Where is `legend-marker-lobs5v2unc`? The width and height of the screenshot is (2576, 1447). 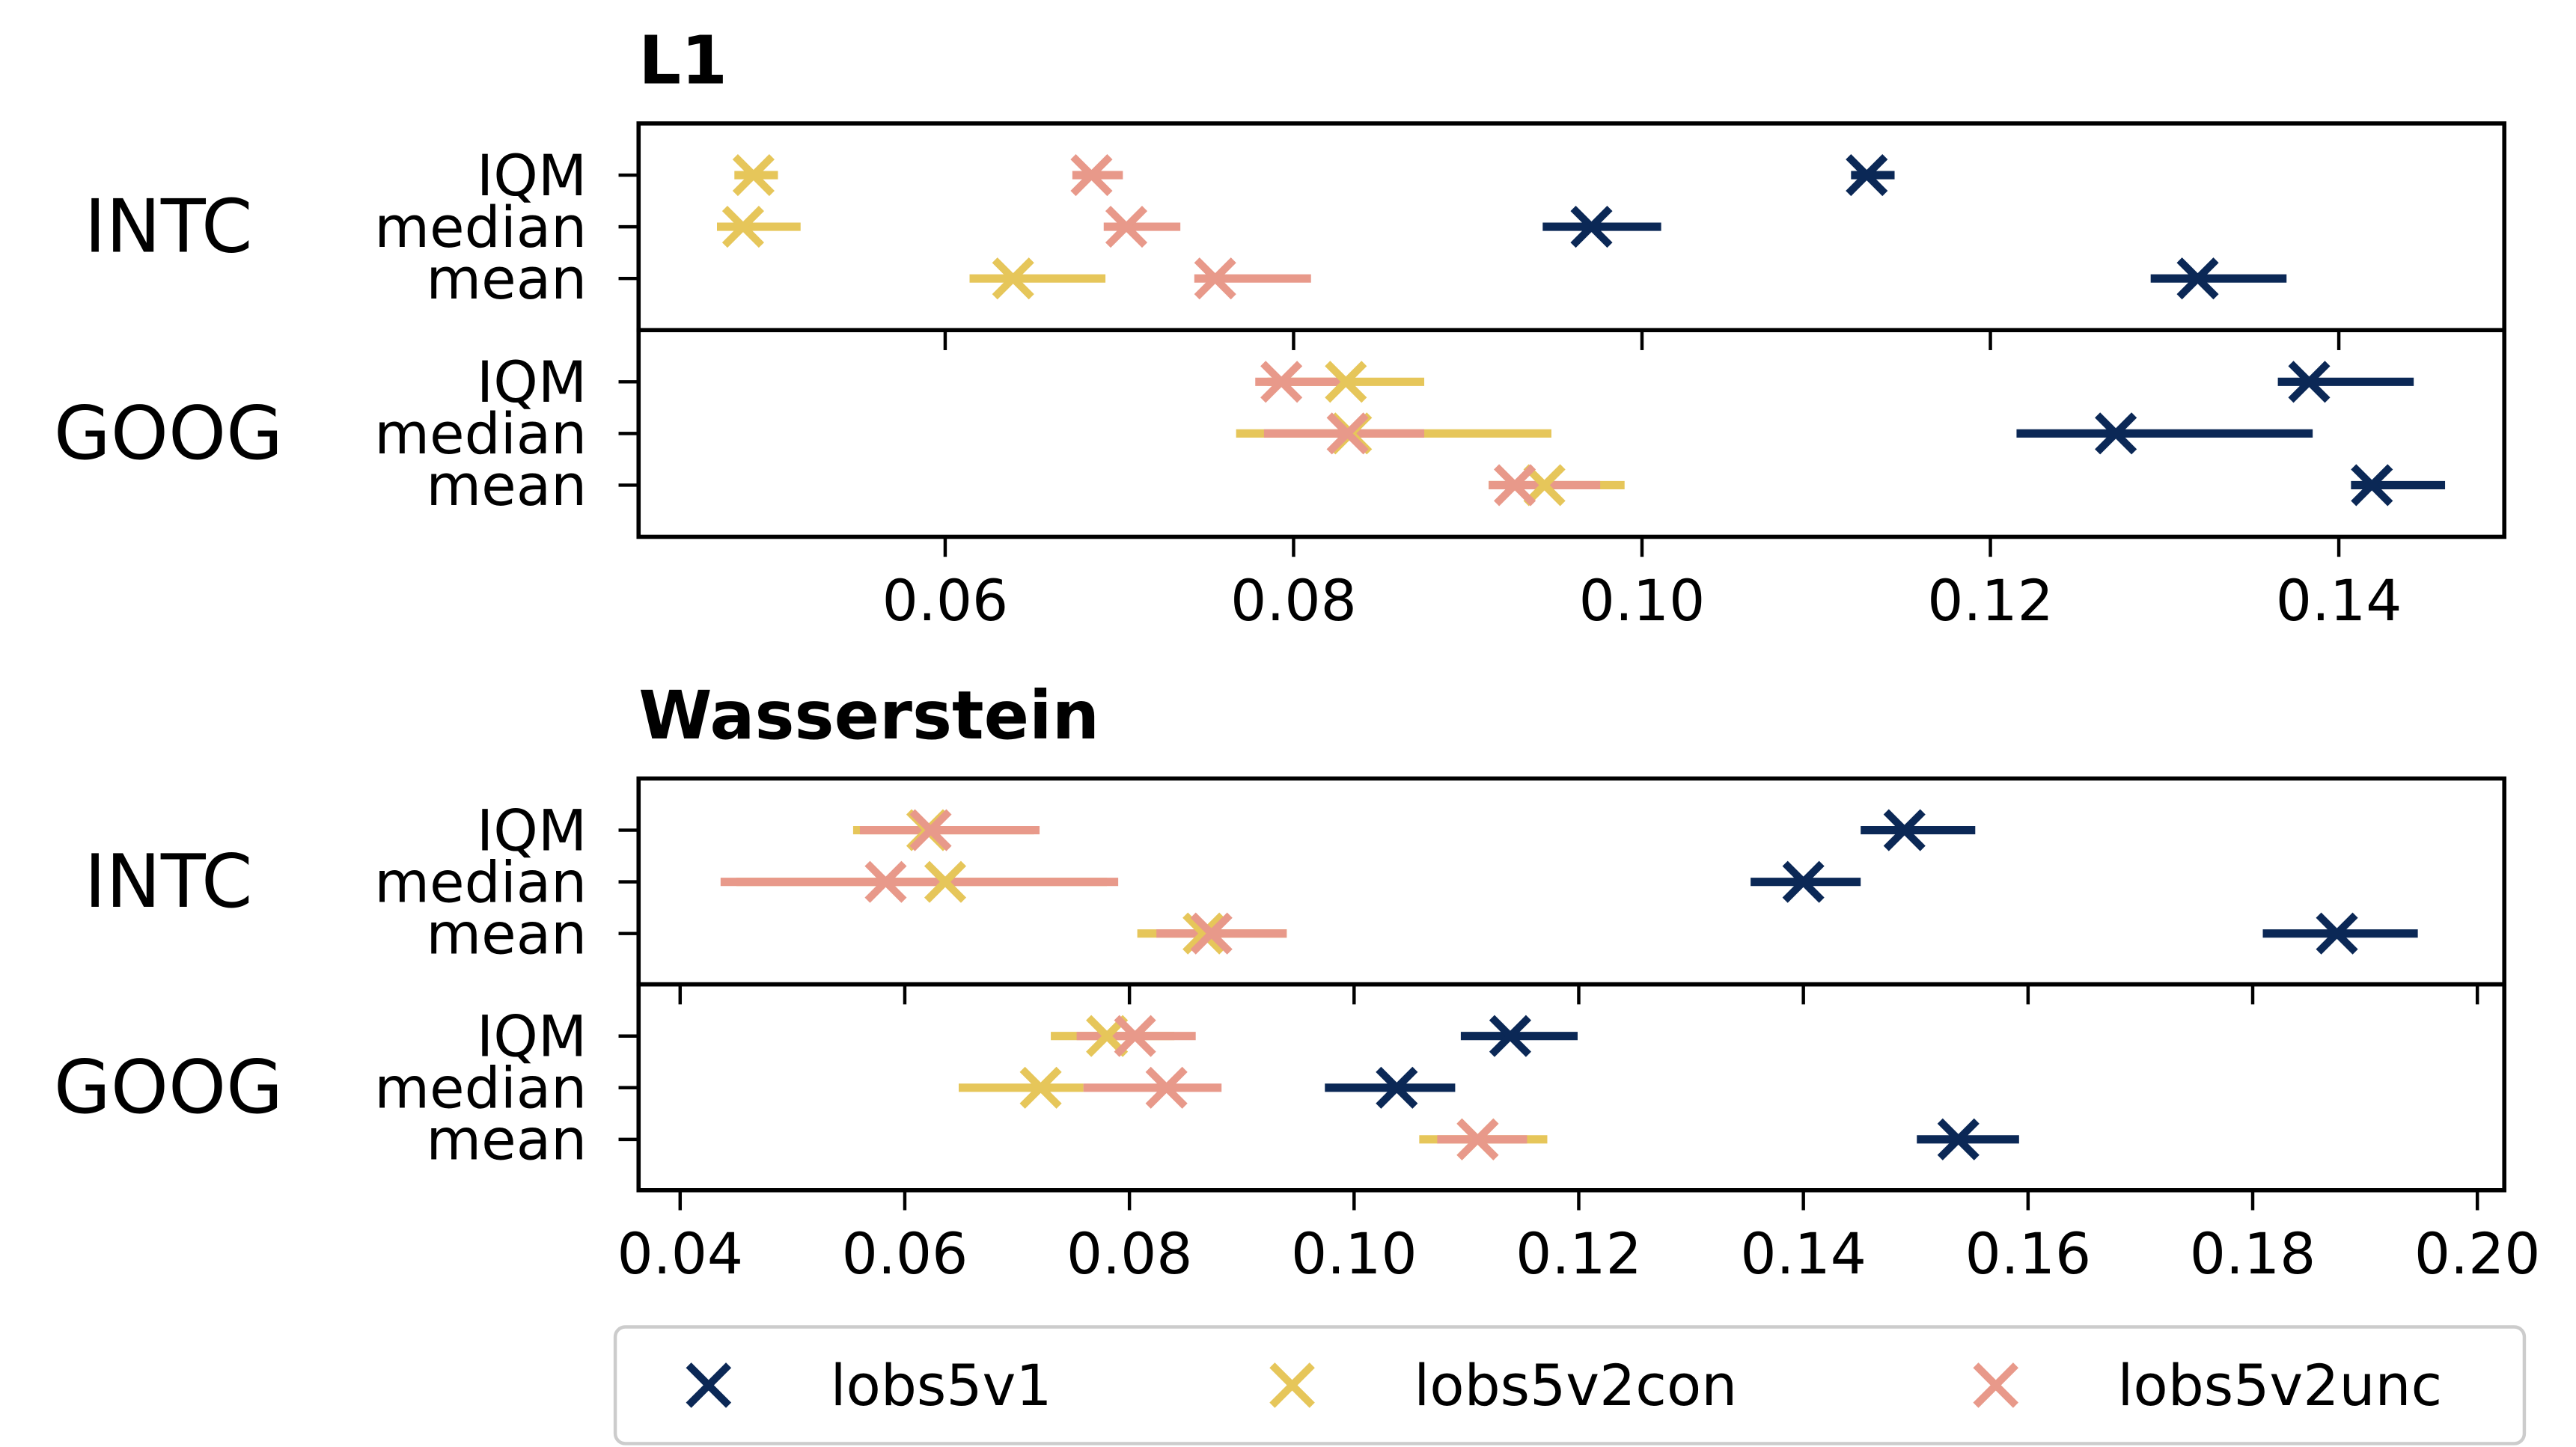 legend-marker-lobs5v2unc is located at coordinates (1996, 1385).